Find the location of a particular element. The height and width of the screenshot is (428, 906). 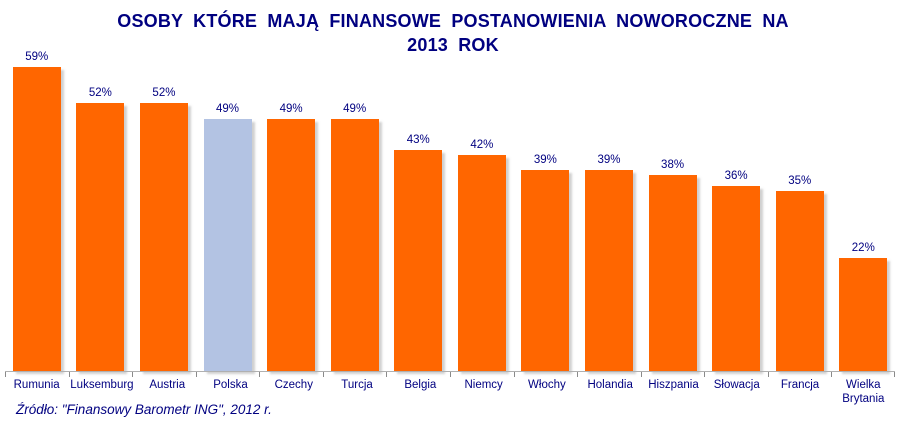

bar-cell-włochy: 39% is located at coordinates (546, 207).